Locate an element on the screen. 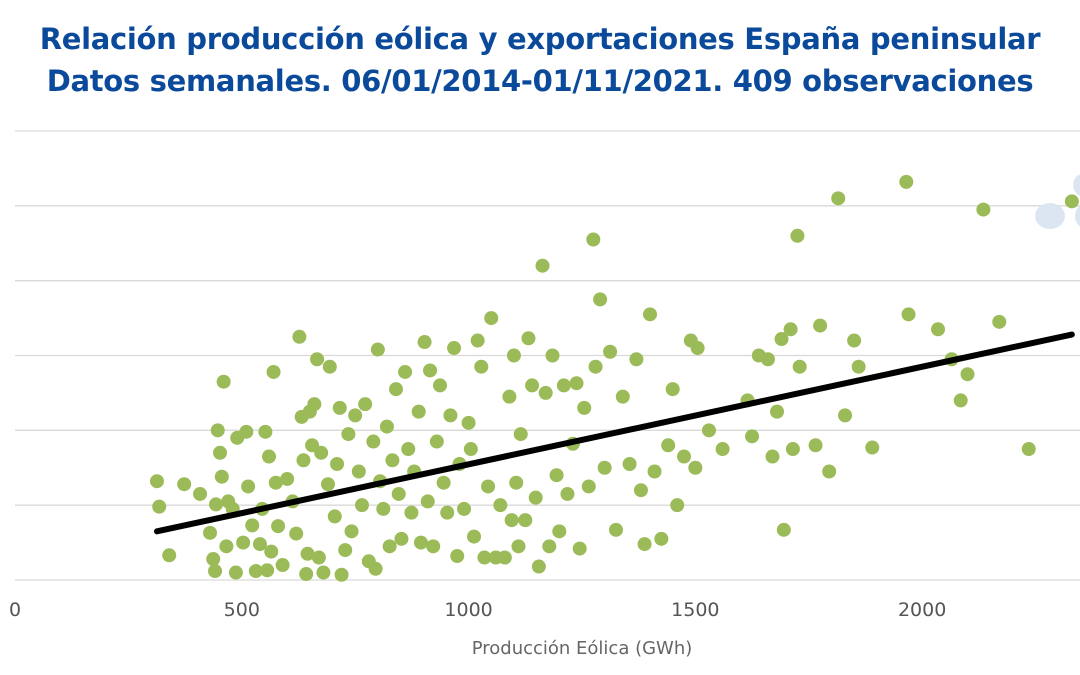 Image resolution: width=1080 pixels, height=675 pixels. x-tick-label: 1000 is located at coordinates (468, 610).